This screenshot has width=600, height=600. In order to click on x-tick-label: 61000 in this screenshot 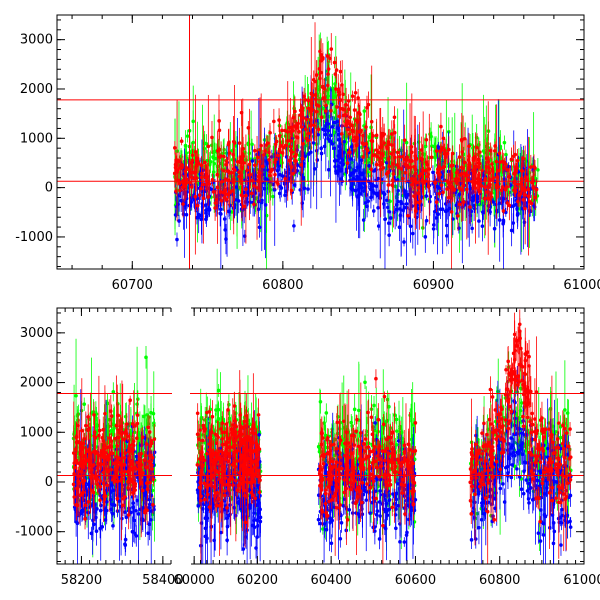, I will do `click(581, 285)`.